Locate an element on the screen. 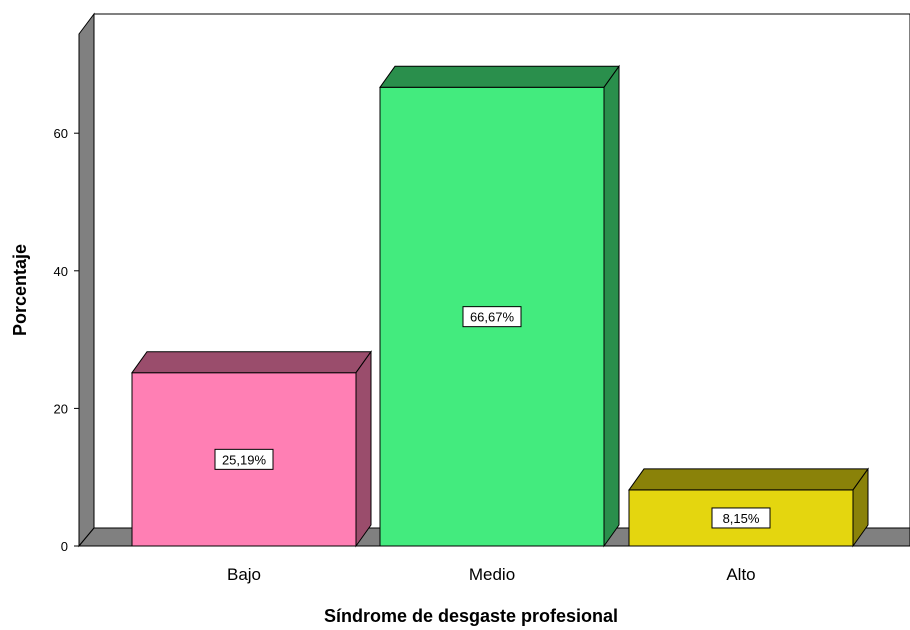 The image size is (910, 630). data-label: 8,15% is located at coordinates (741, 518).